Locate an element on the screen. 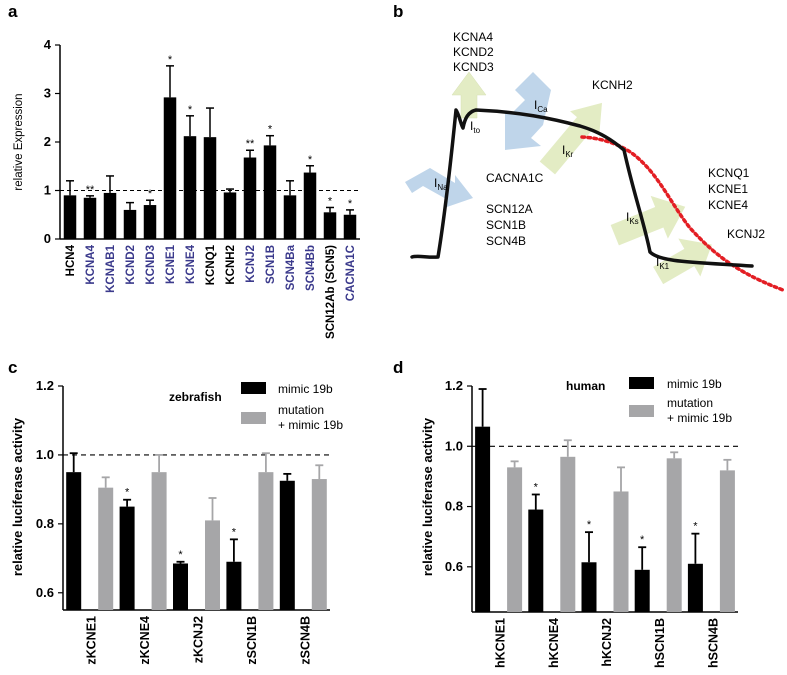 The image size is (787, 675). x-tick-label: zKCNE1 is located at coordinates (92, 640).